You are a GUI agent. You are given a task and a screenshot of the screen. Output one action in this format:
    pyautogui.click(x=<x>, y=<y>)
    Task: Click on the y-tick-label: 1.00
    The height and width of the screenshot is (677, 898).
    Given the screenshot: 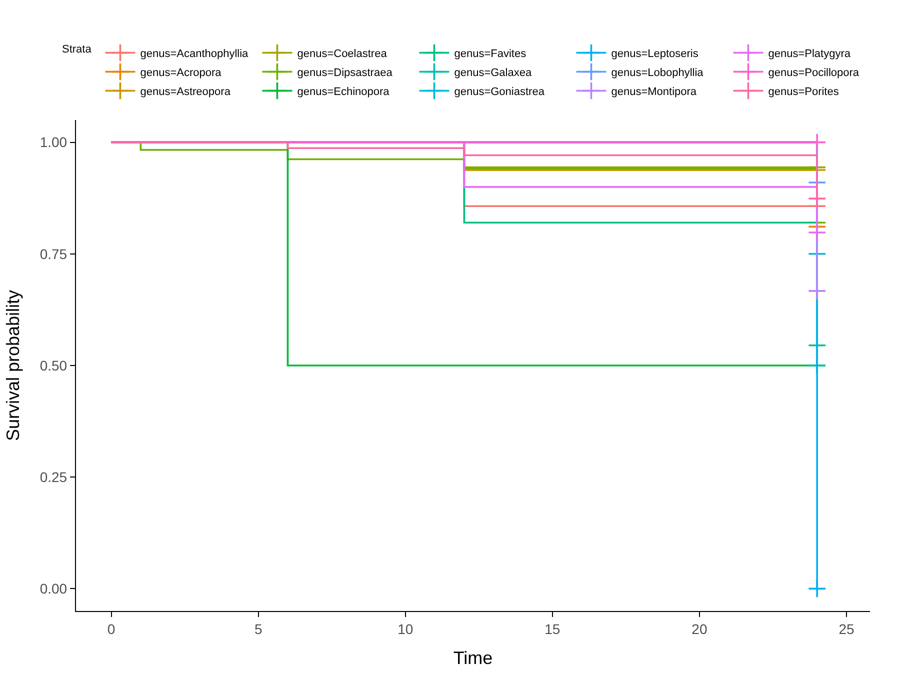 What is the action you would take?
    pyautogui.click(x=54, y=142)
    